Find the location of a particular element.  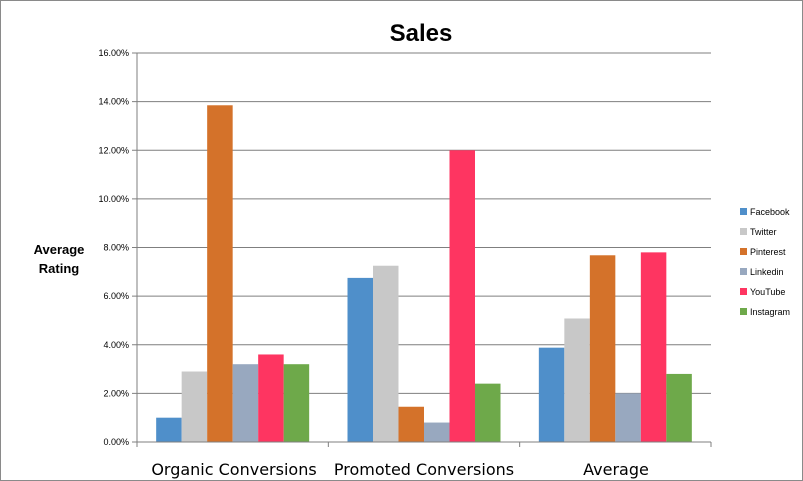

y-axis-label-line-2: Rating is located at coordinates (59, 268).